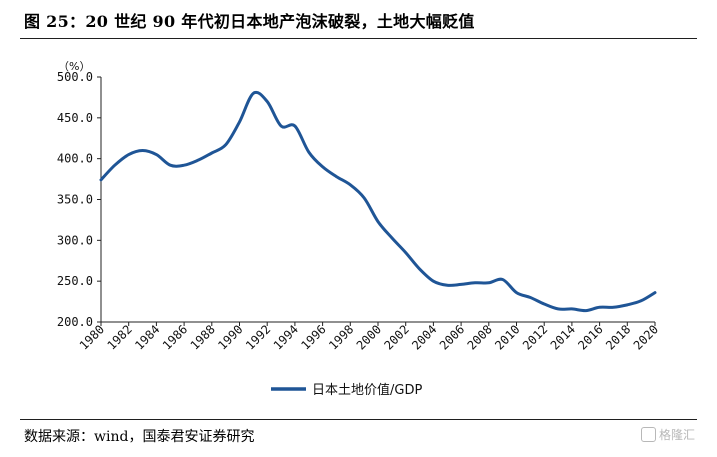 This screenshot has height=457, width=717. I want to click on x-tick-label: 1994, so click(286, 337).